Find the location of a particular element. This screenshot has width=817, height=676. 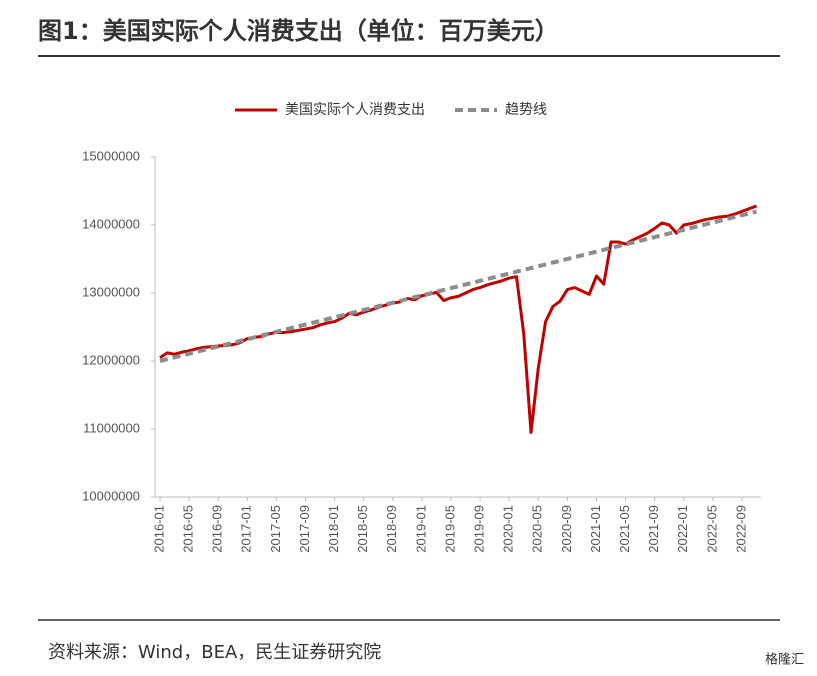

x-tick-label: 2019-01 is located at coordinates (420, 529).